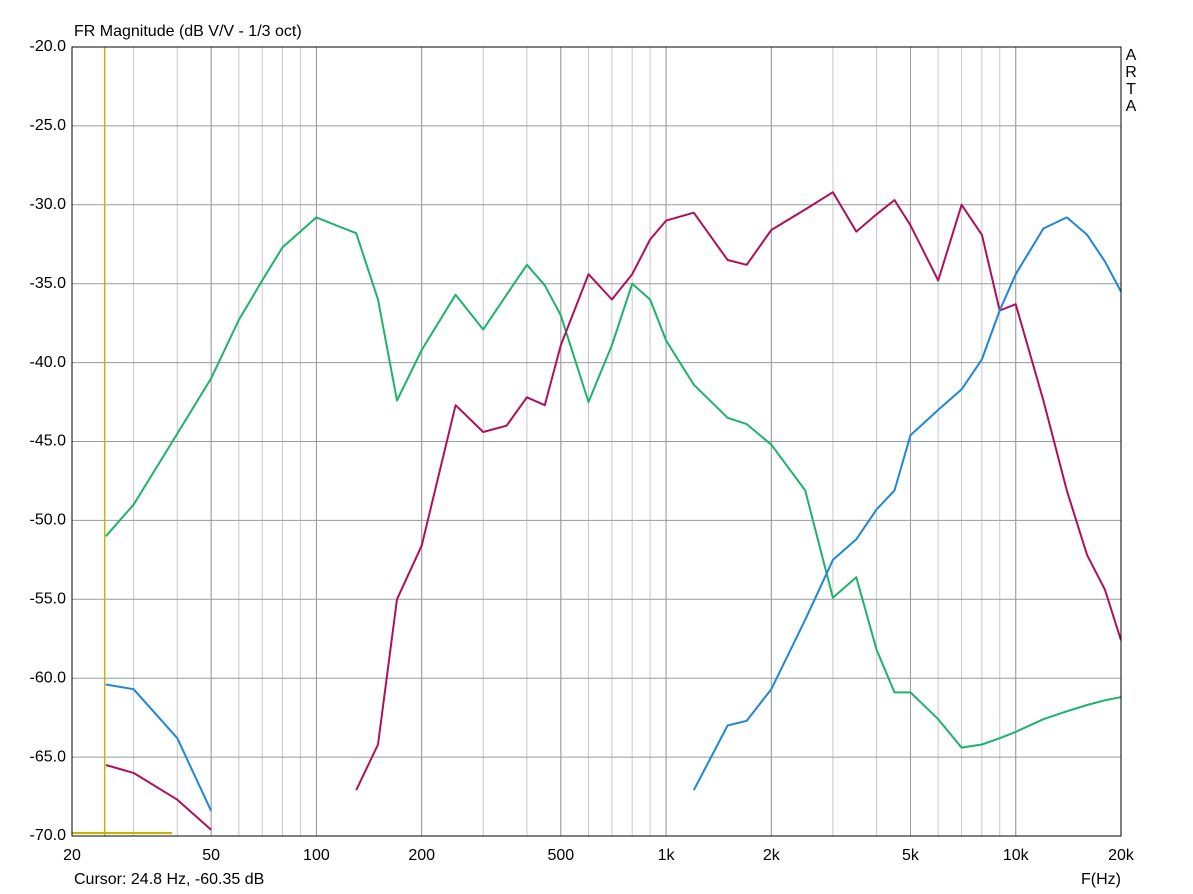 This screenshot has width=1193, height=894. I want to click on watermark-letter: R, so click(1131, 72).